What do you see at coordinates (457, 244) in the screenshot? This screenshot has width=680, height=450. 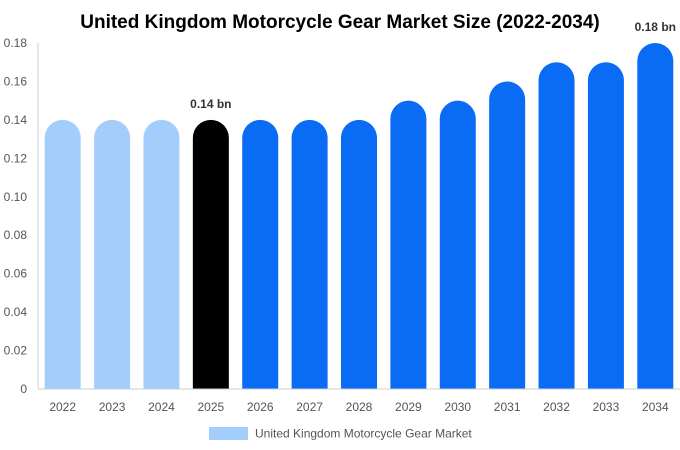 I see `bar-2030` at bounding box center [457, 244].